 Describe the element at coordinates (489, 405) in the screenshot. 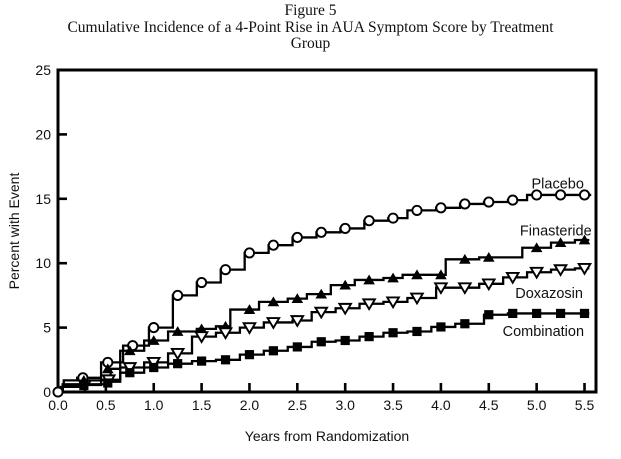

I see `x-tick-label: 4.5` at that location.